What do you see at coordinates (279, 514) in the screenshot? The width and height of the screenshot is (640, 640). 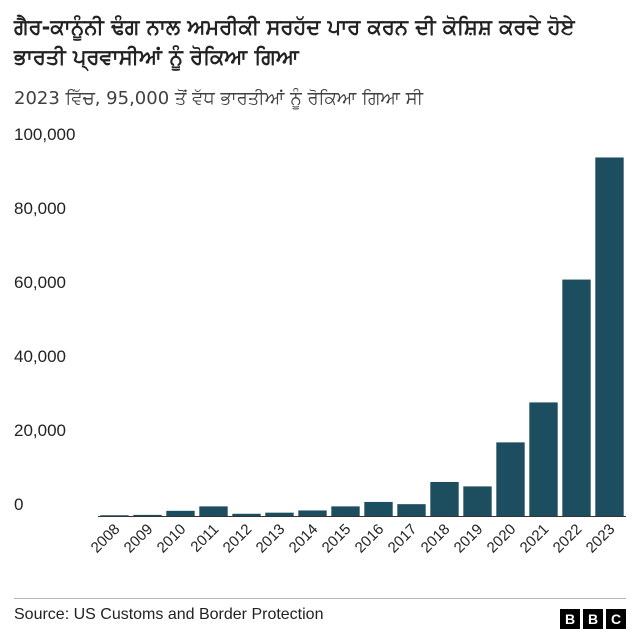 I see `bar-2013` at bounding box center [279, 514].